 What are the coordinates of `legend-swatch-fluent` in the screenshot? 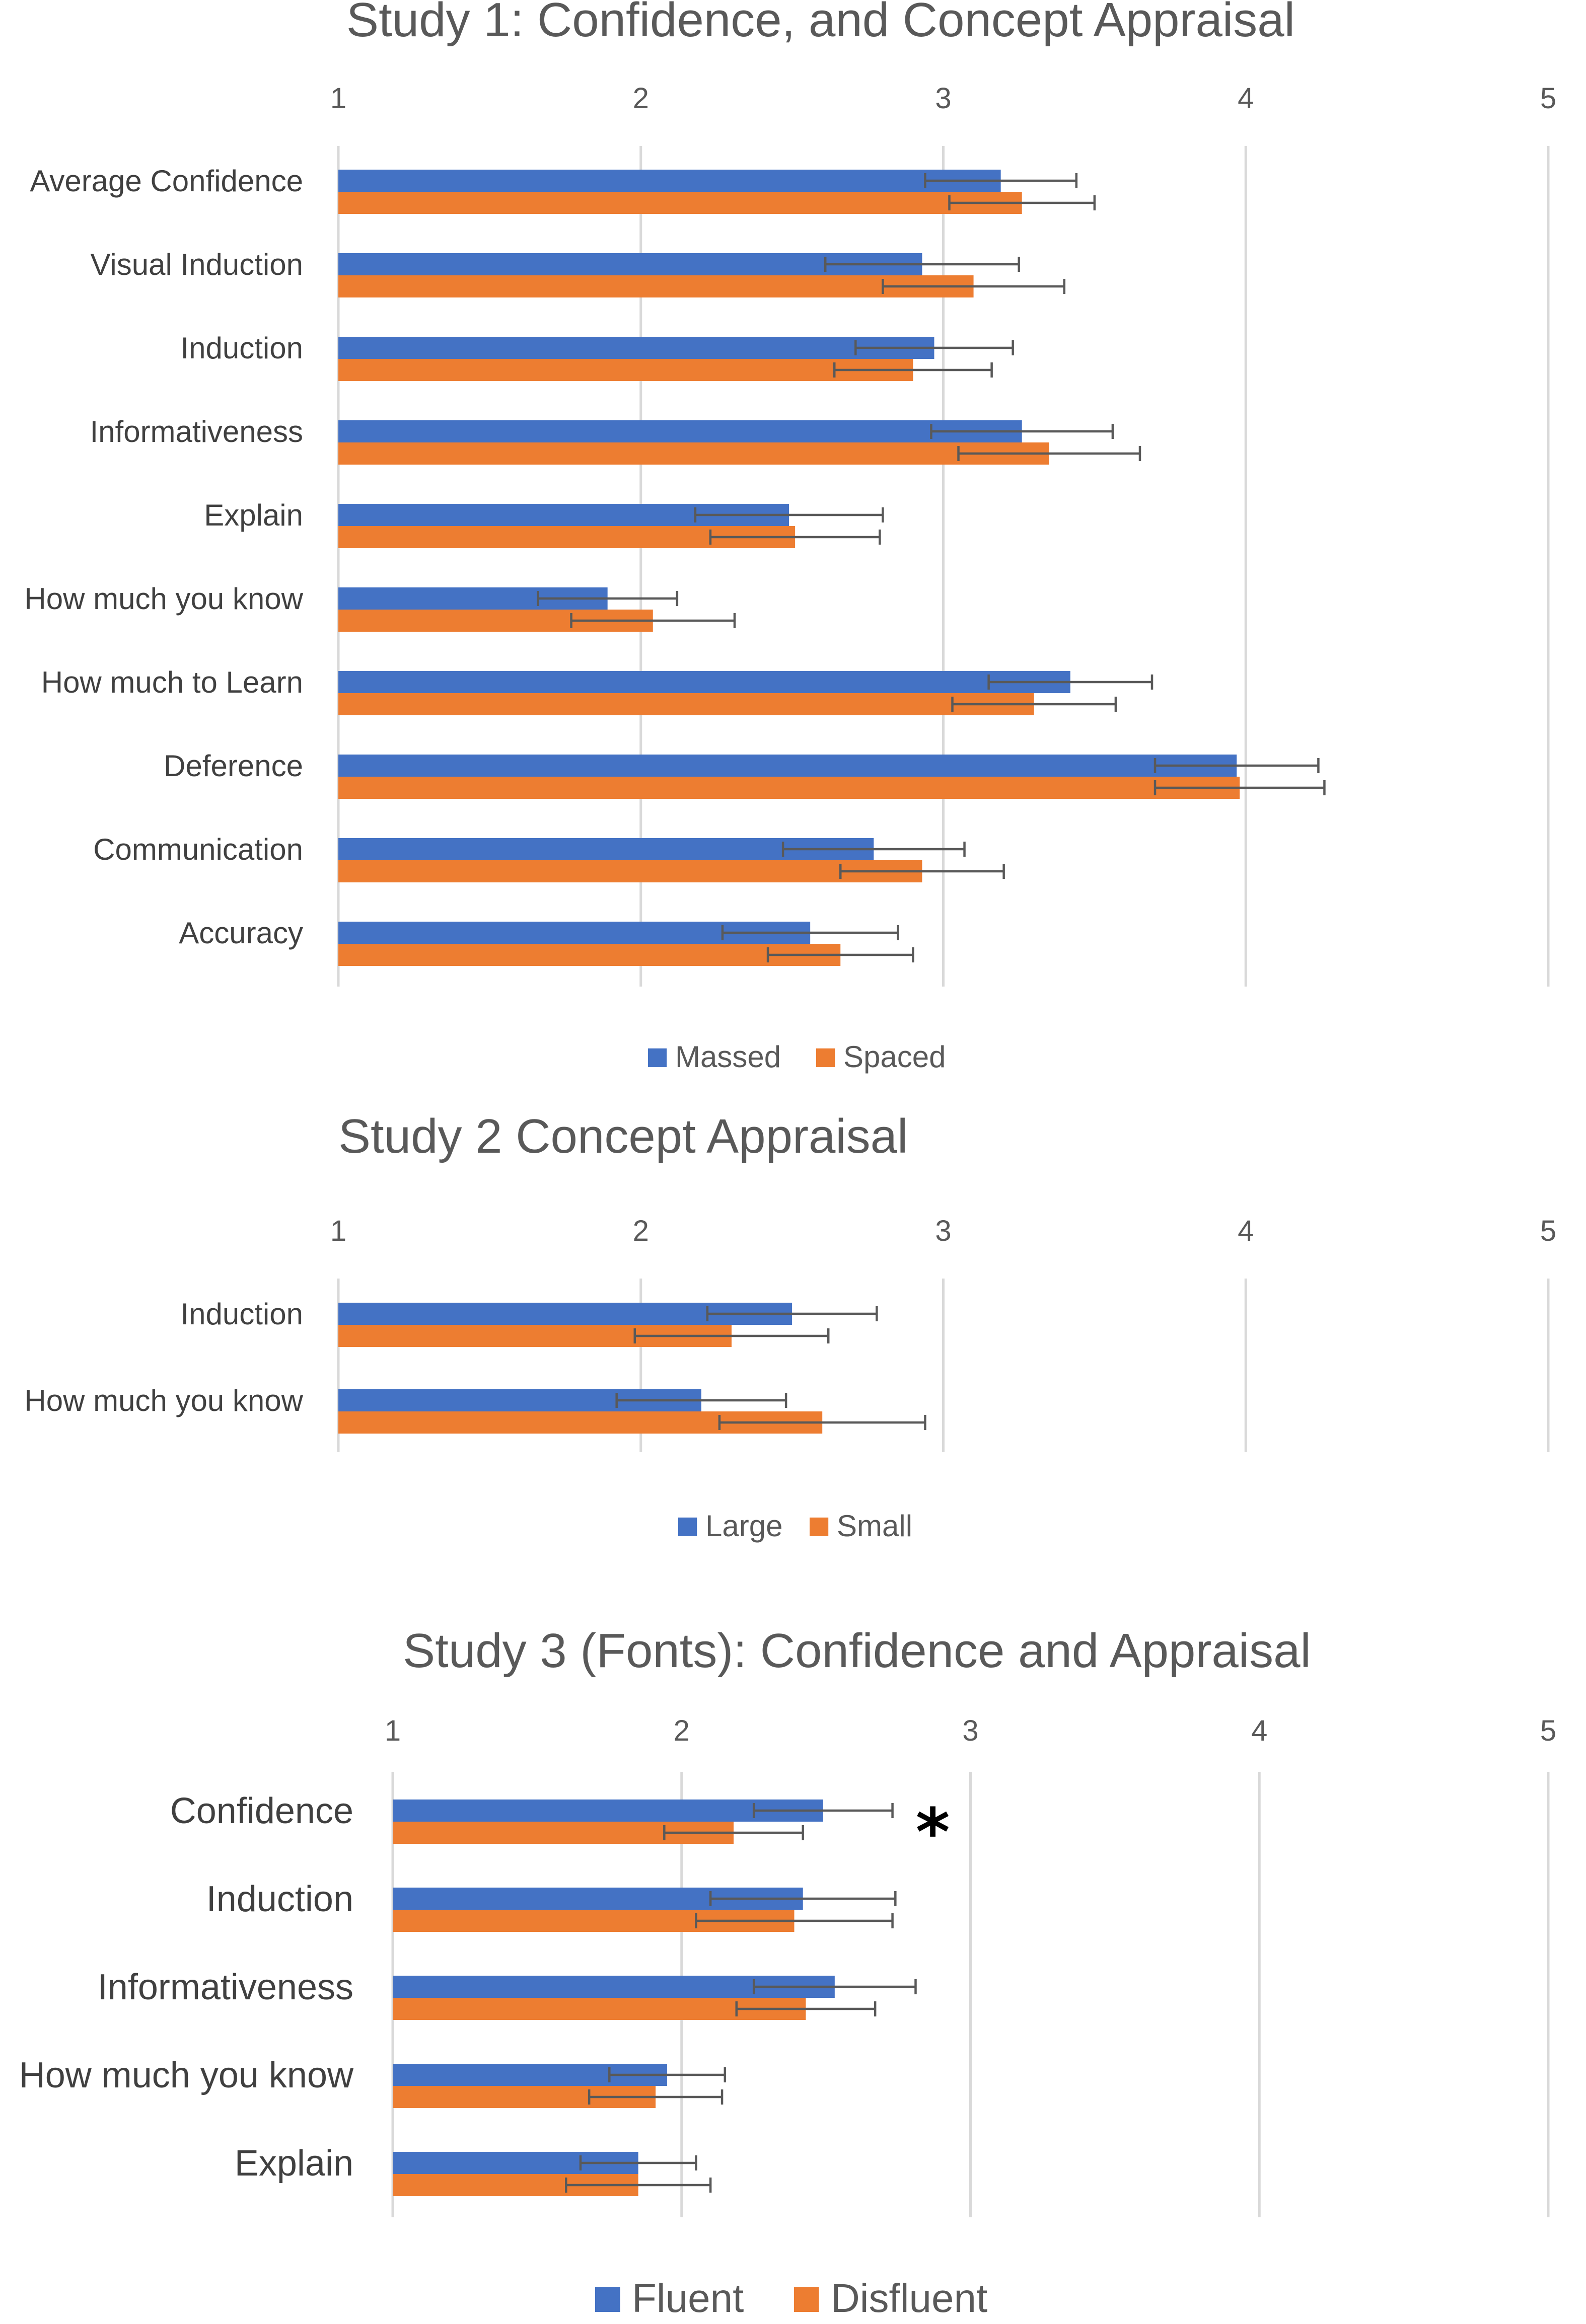 It's located at (608, 2299).